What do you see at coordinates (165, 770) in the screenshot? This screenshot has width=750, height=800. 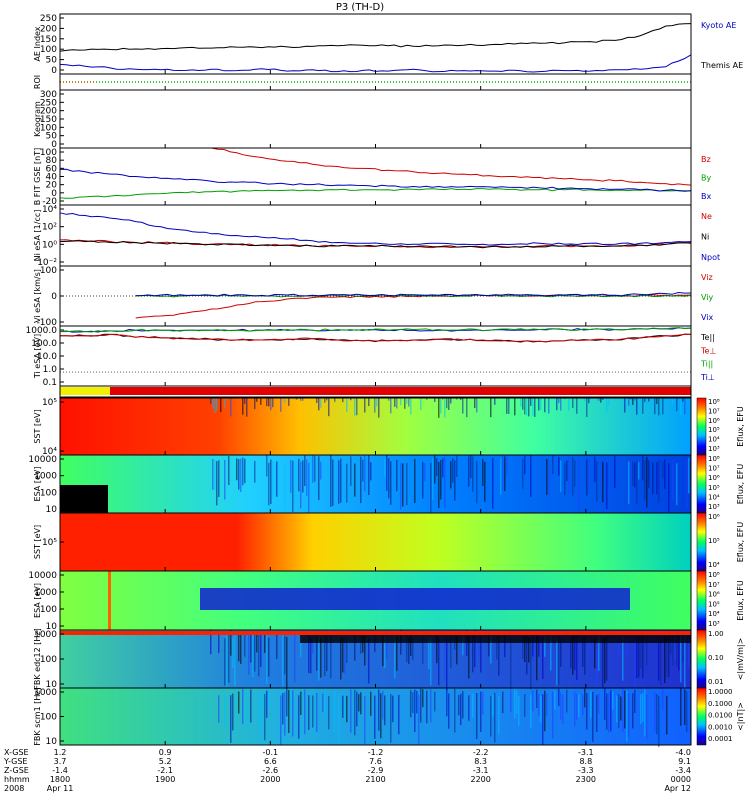 I see `x-row-value: -2.1` at bounding box center [165, 770].